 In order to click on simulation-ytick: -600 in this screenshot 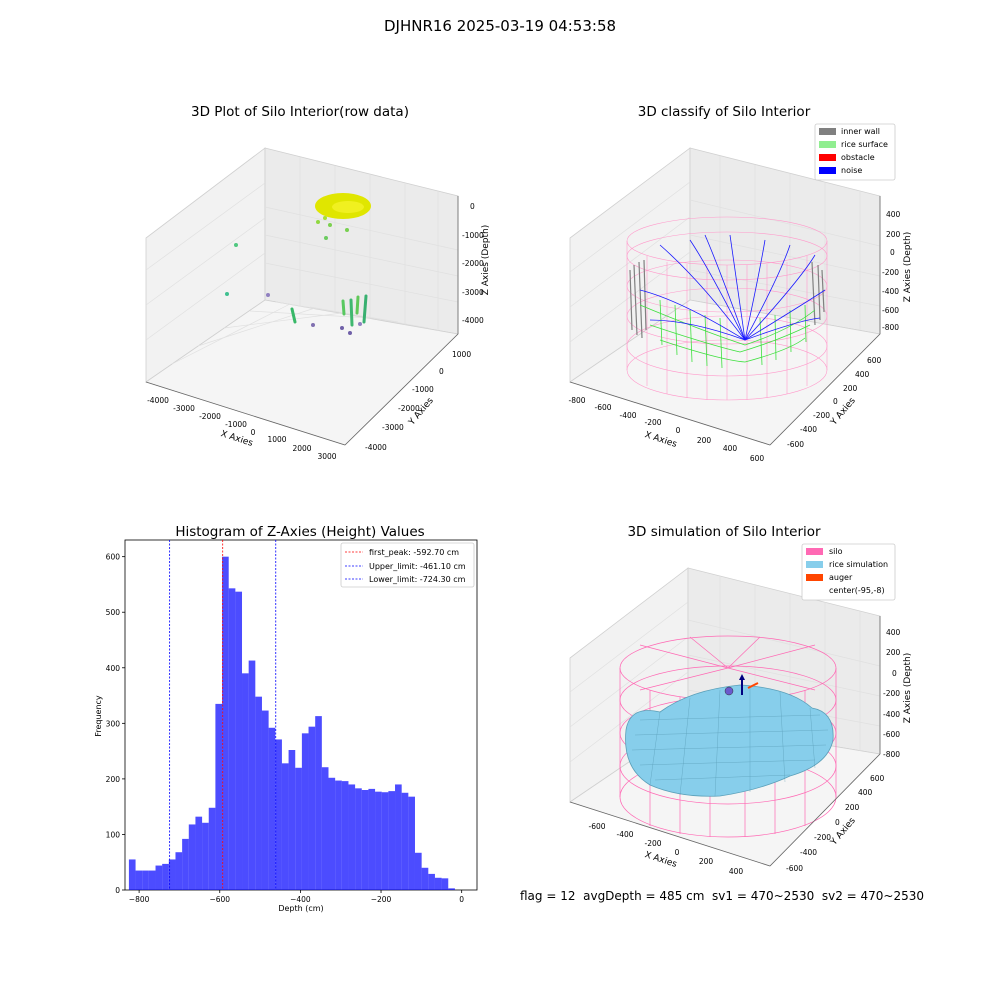, I will do `click(794, 868)`.